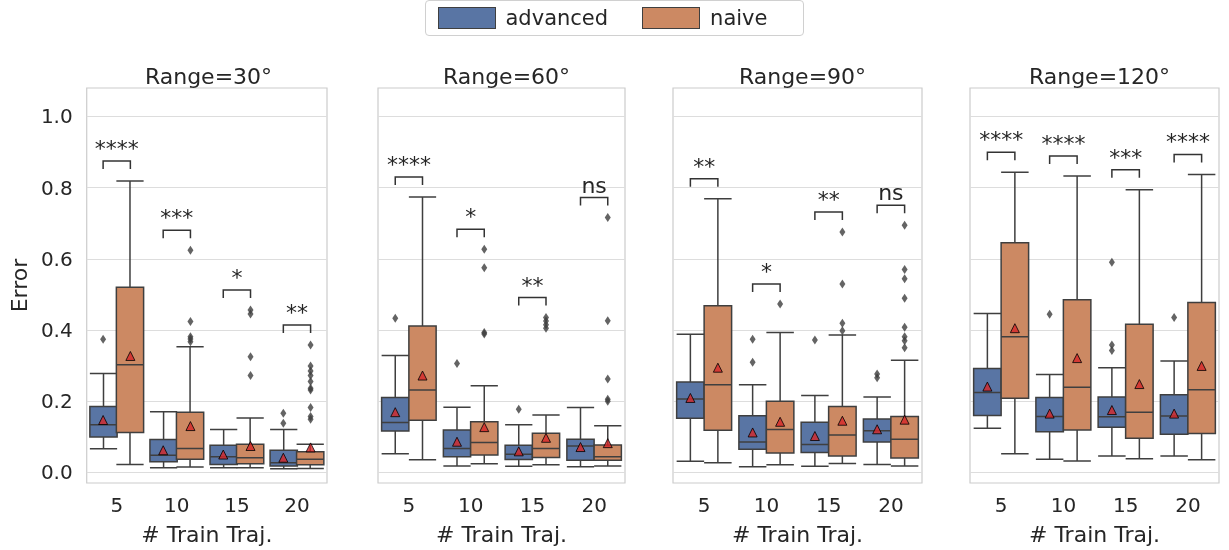 This screenshot has height=550, width=1229. I want to click on chart-title: Range=30°, so click(208, 76).